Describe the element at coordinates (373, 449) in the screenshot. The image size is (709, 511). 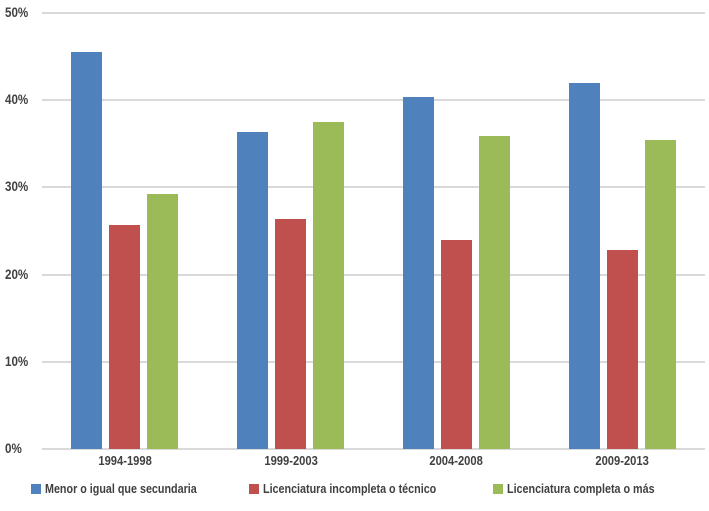
I see `gridline-0%` at that location.